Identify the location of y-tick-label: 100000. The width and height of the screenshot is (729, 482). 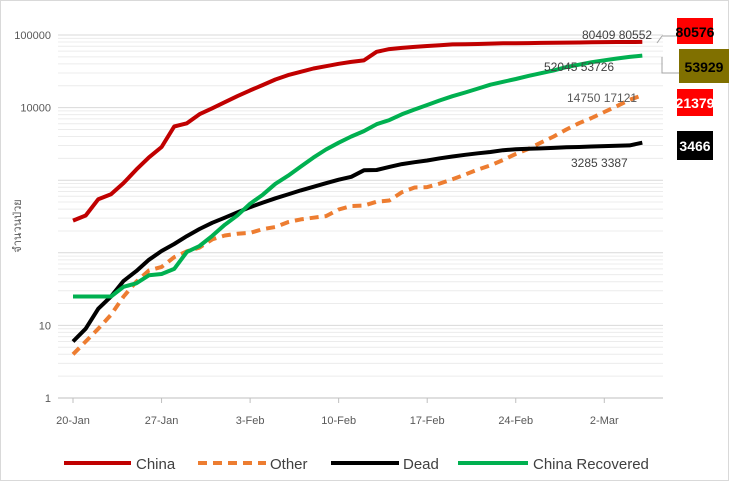
(32, 36).